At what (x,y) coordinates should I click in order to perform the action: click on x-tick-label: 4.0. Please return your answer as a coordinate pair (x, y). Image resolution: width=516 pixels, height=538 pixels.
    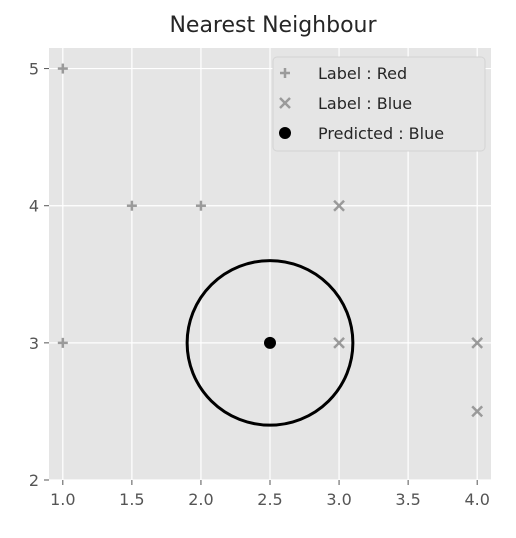
    Looking at the image, I should click on (476, 499).